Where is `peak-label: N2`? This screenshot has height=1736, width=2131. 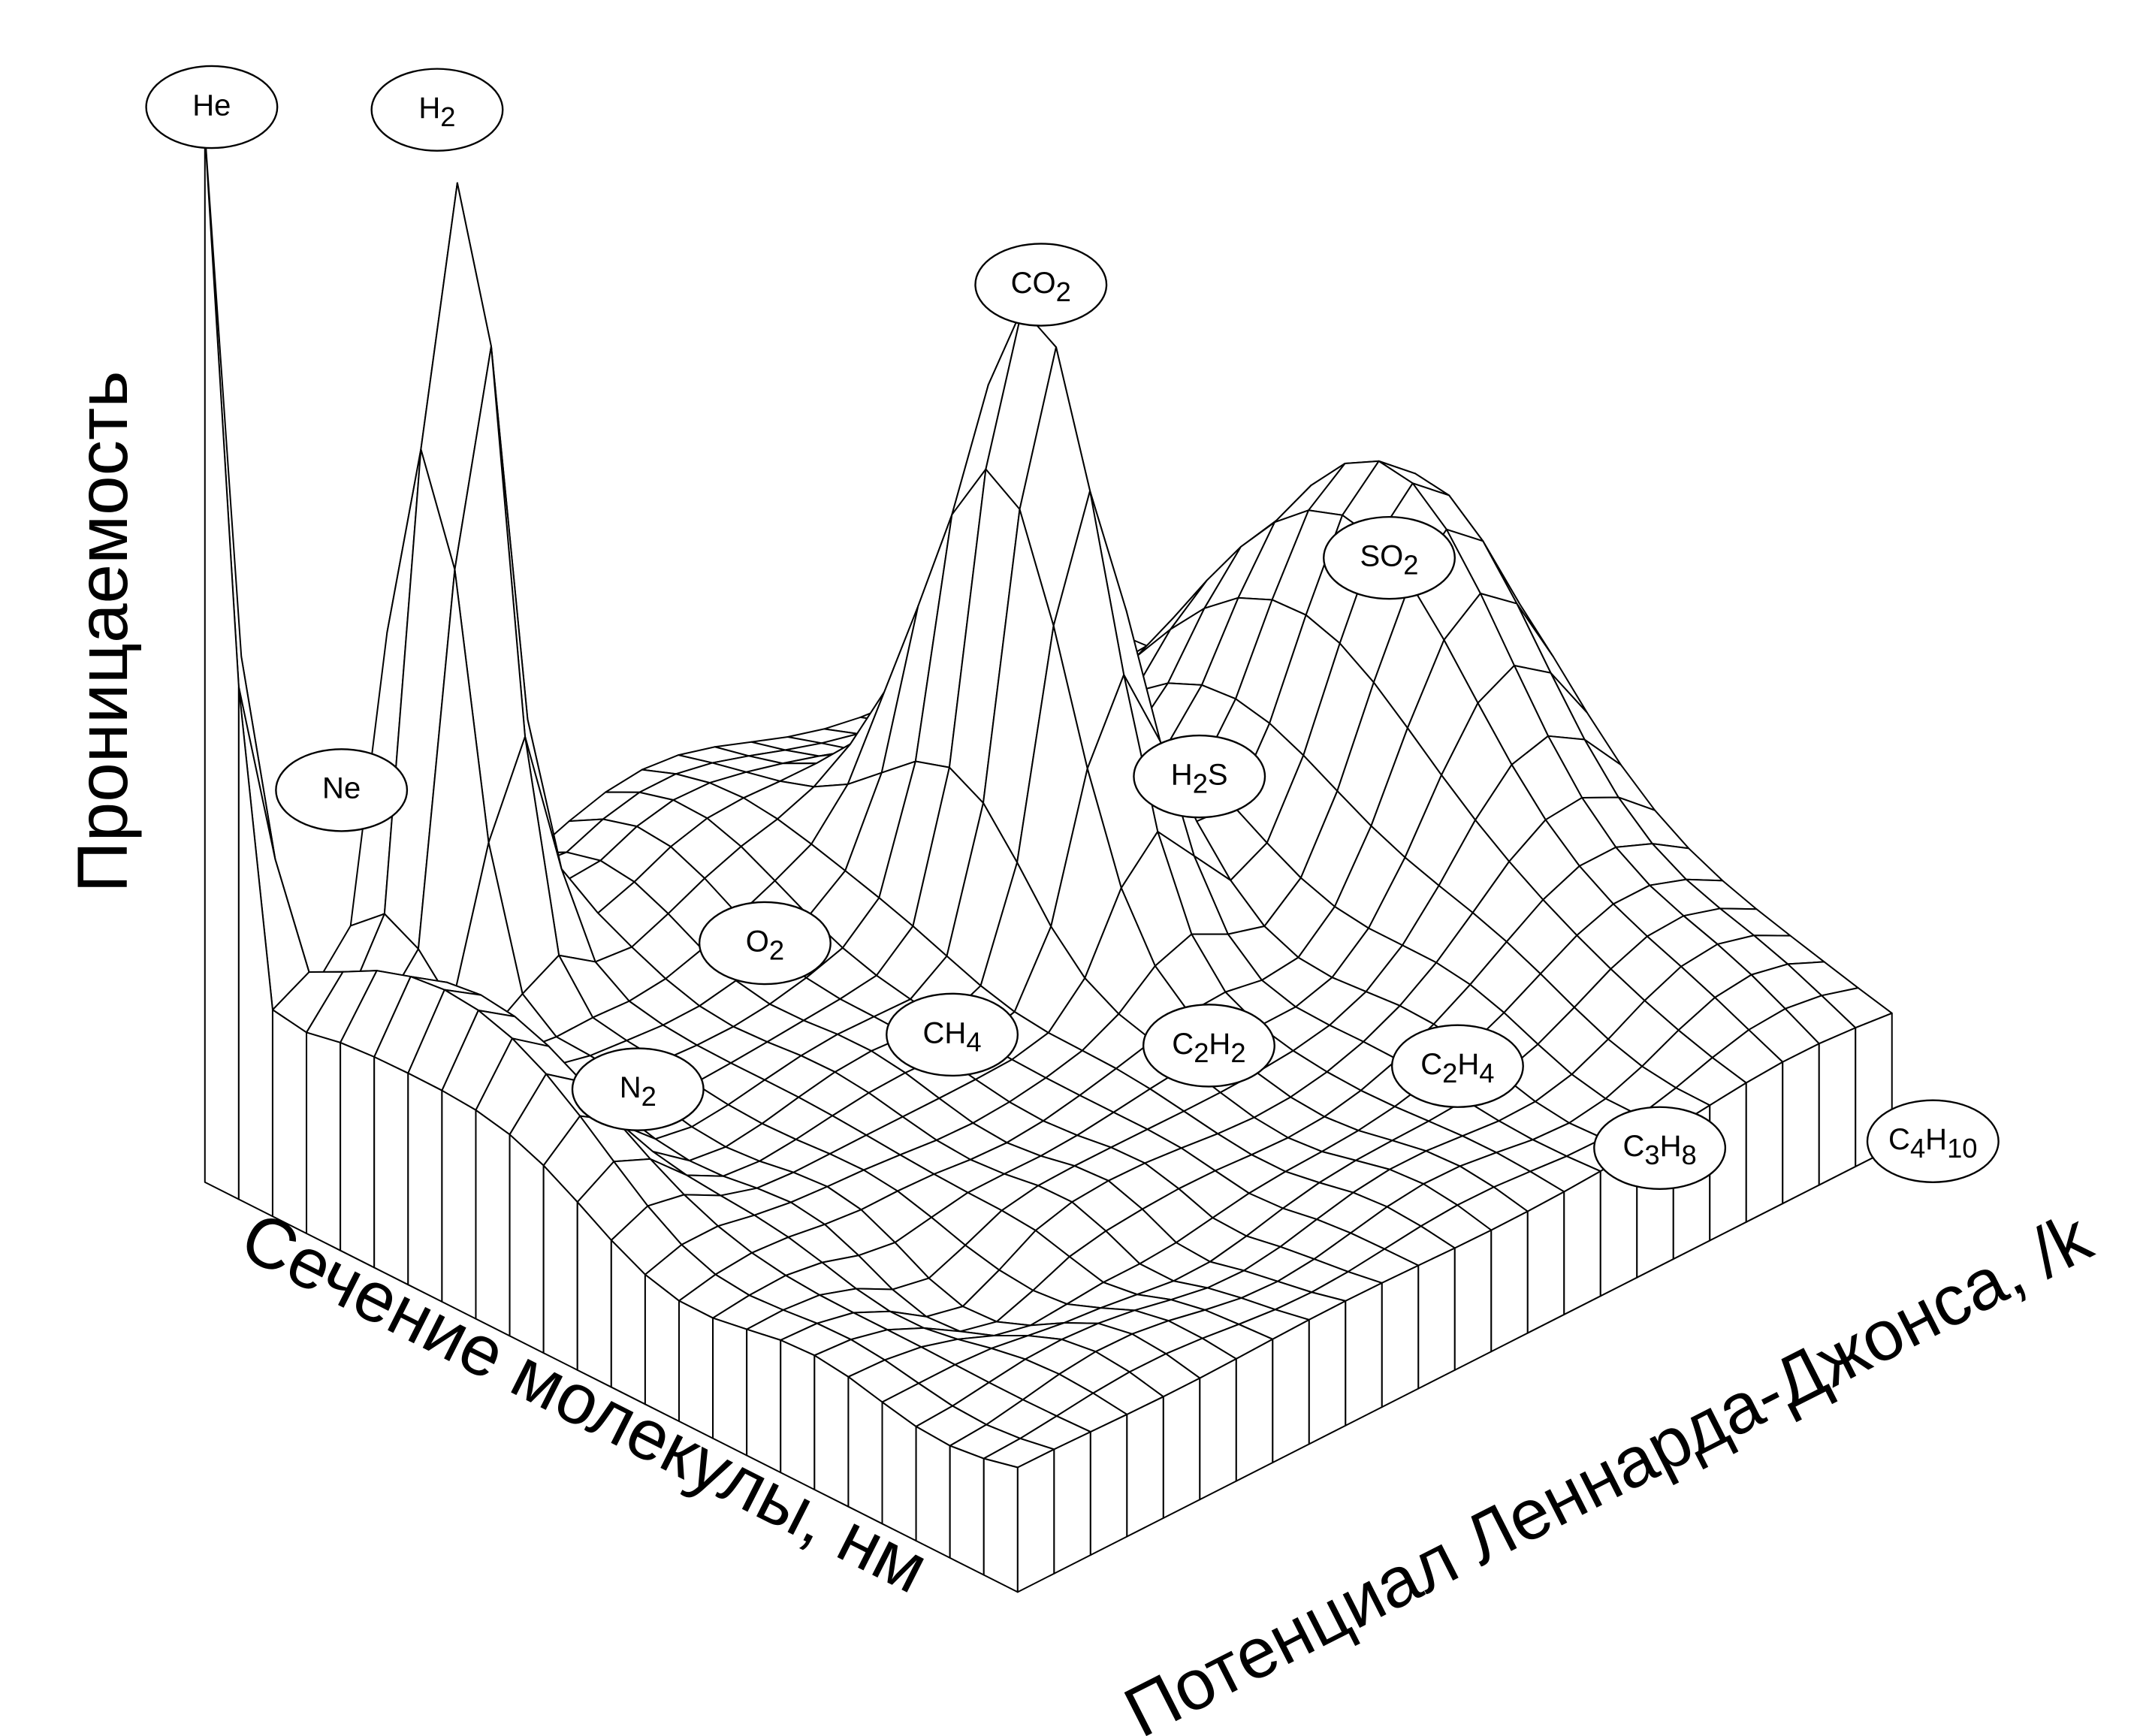
peak-label: N2 is located at coordinates (638, 1091).